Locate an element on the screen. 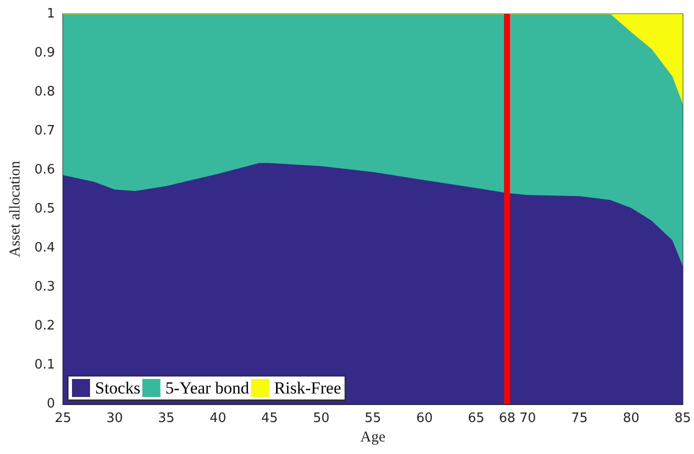  y-tick-label: 1 is located at coordinates (50, 14).